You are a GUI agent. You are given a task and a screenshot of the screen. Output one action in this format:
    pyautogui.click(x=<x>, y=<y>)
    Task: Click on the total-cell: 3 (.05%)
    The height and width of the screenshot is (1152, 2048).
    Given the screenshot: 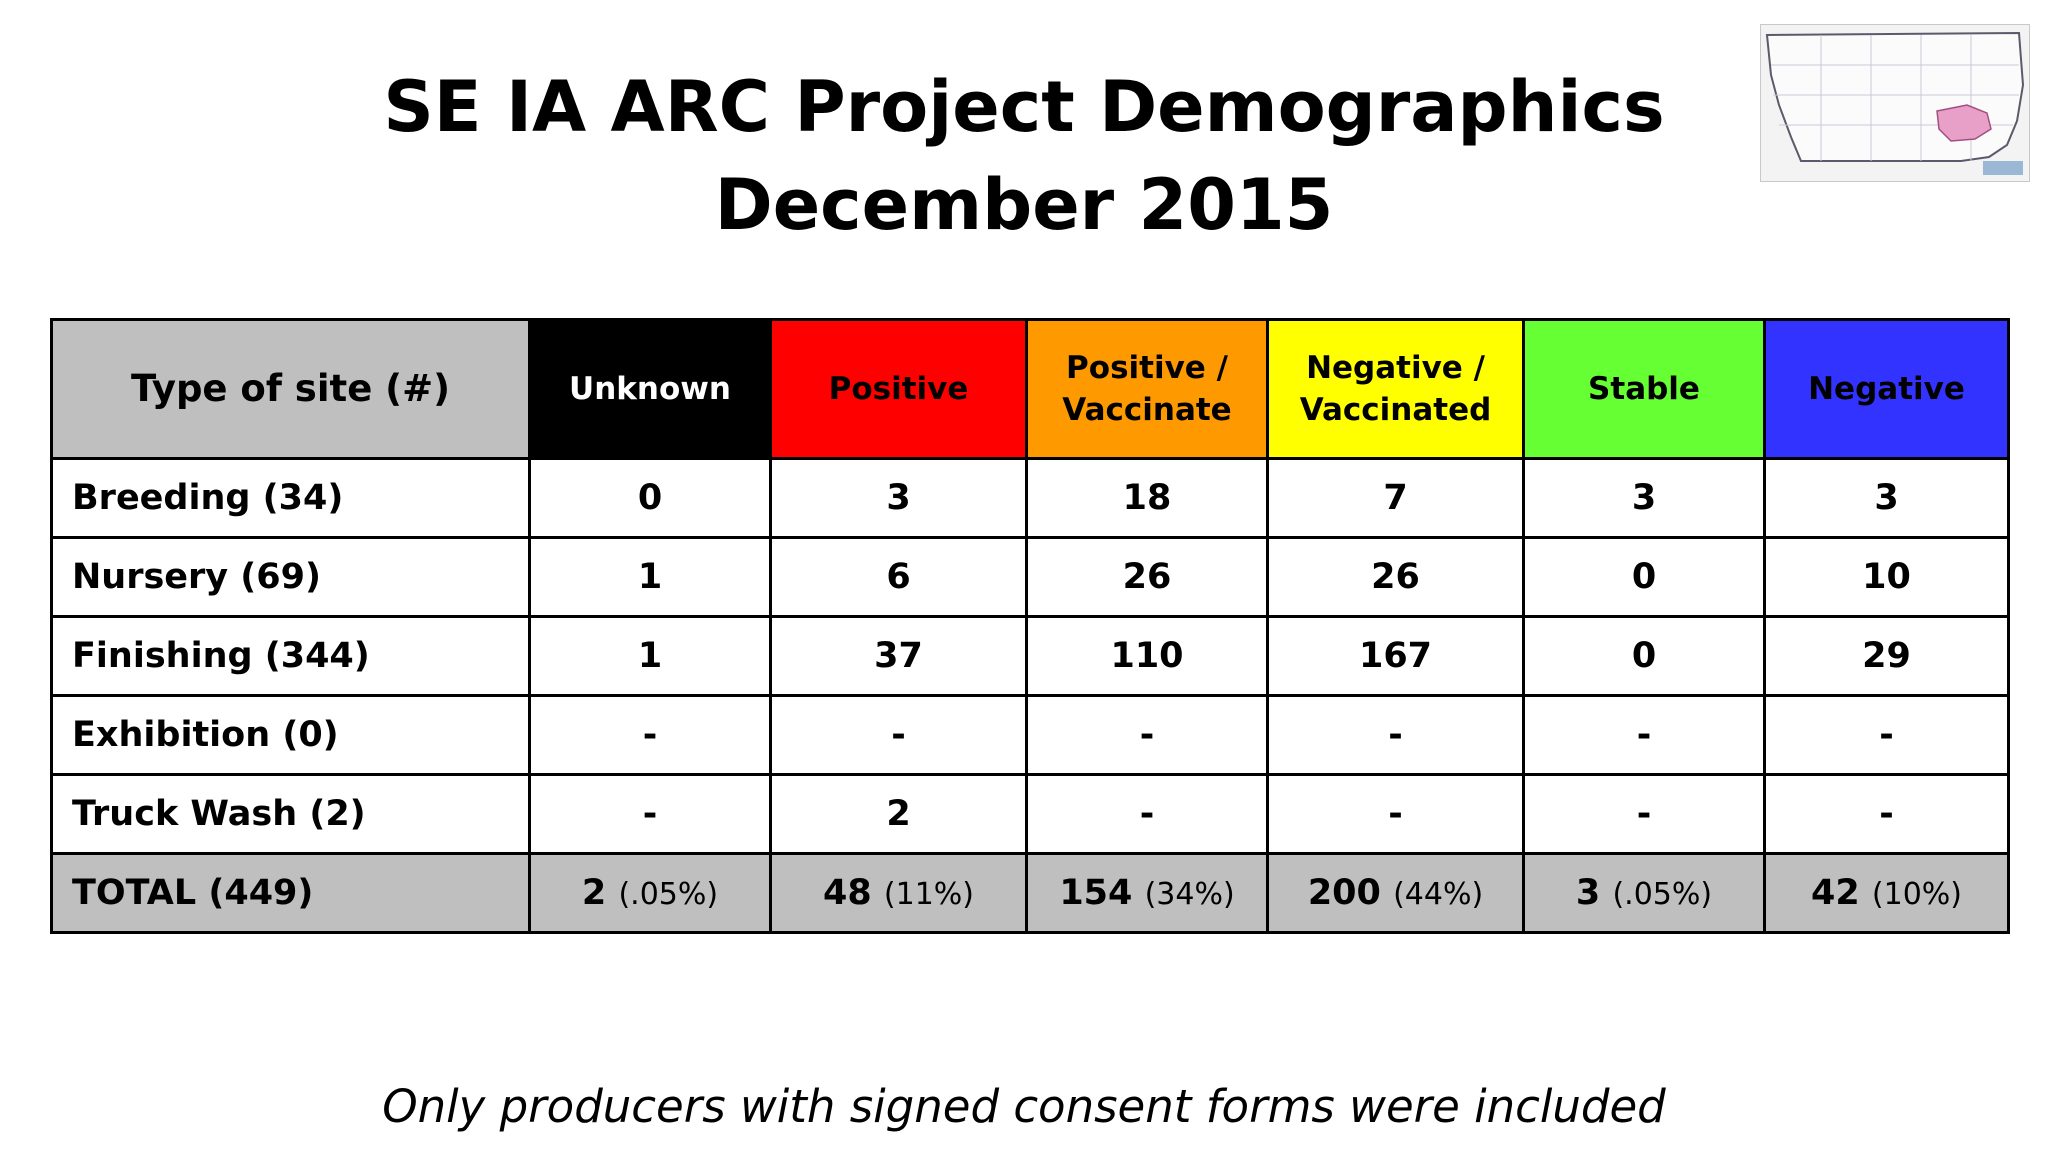 What is the action you would take?
    pyautogui.click(x=1644, y=893)
    